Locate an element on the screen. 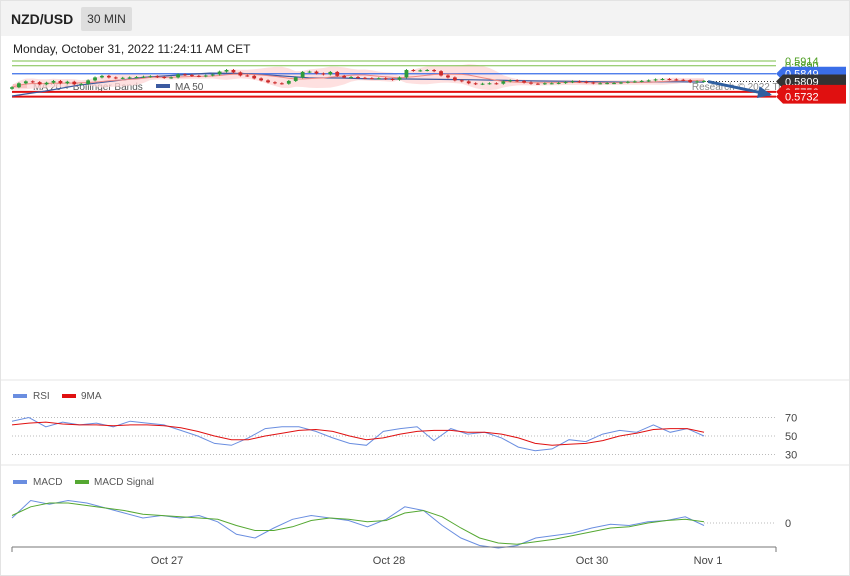  legend-label-macd: MACD is located at coordinates (47, 482).